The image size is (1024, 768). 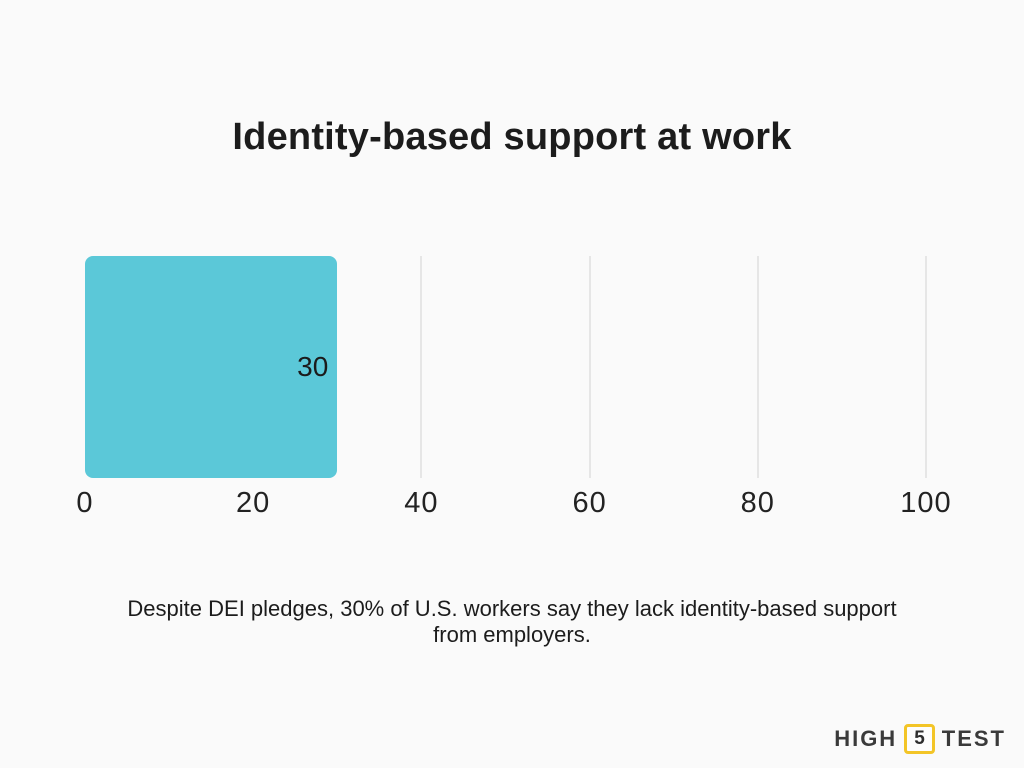 I want to click on bar: 30, so click(x=211, y=367).